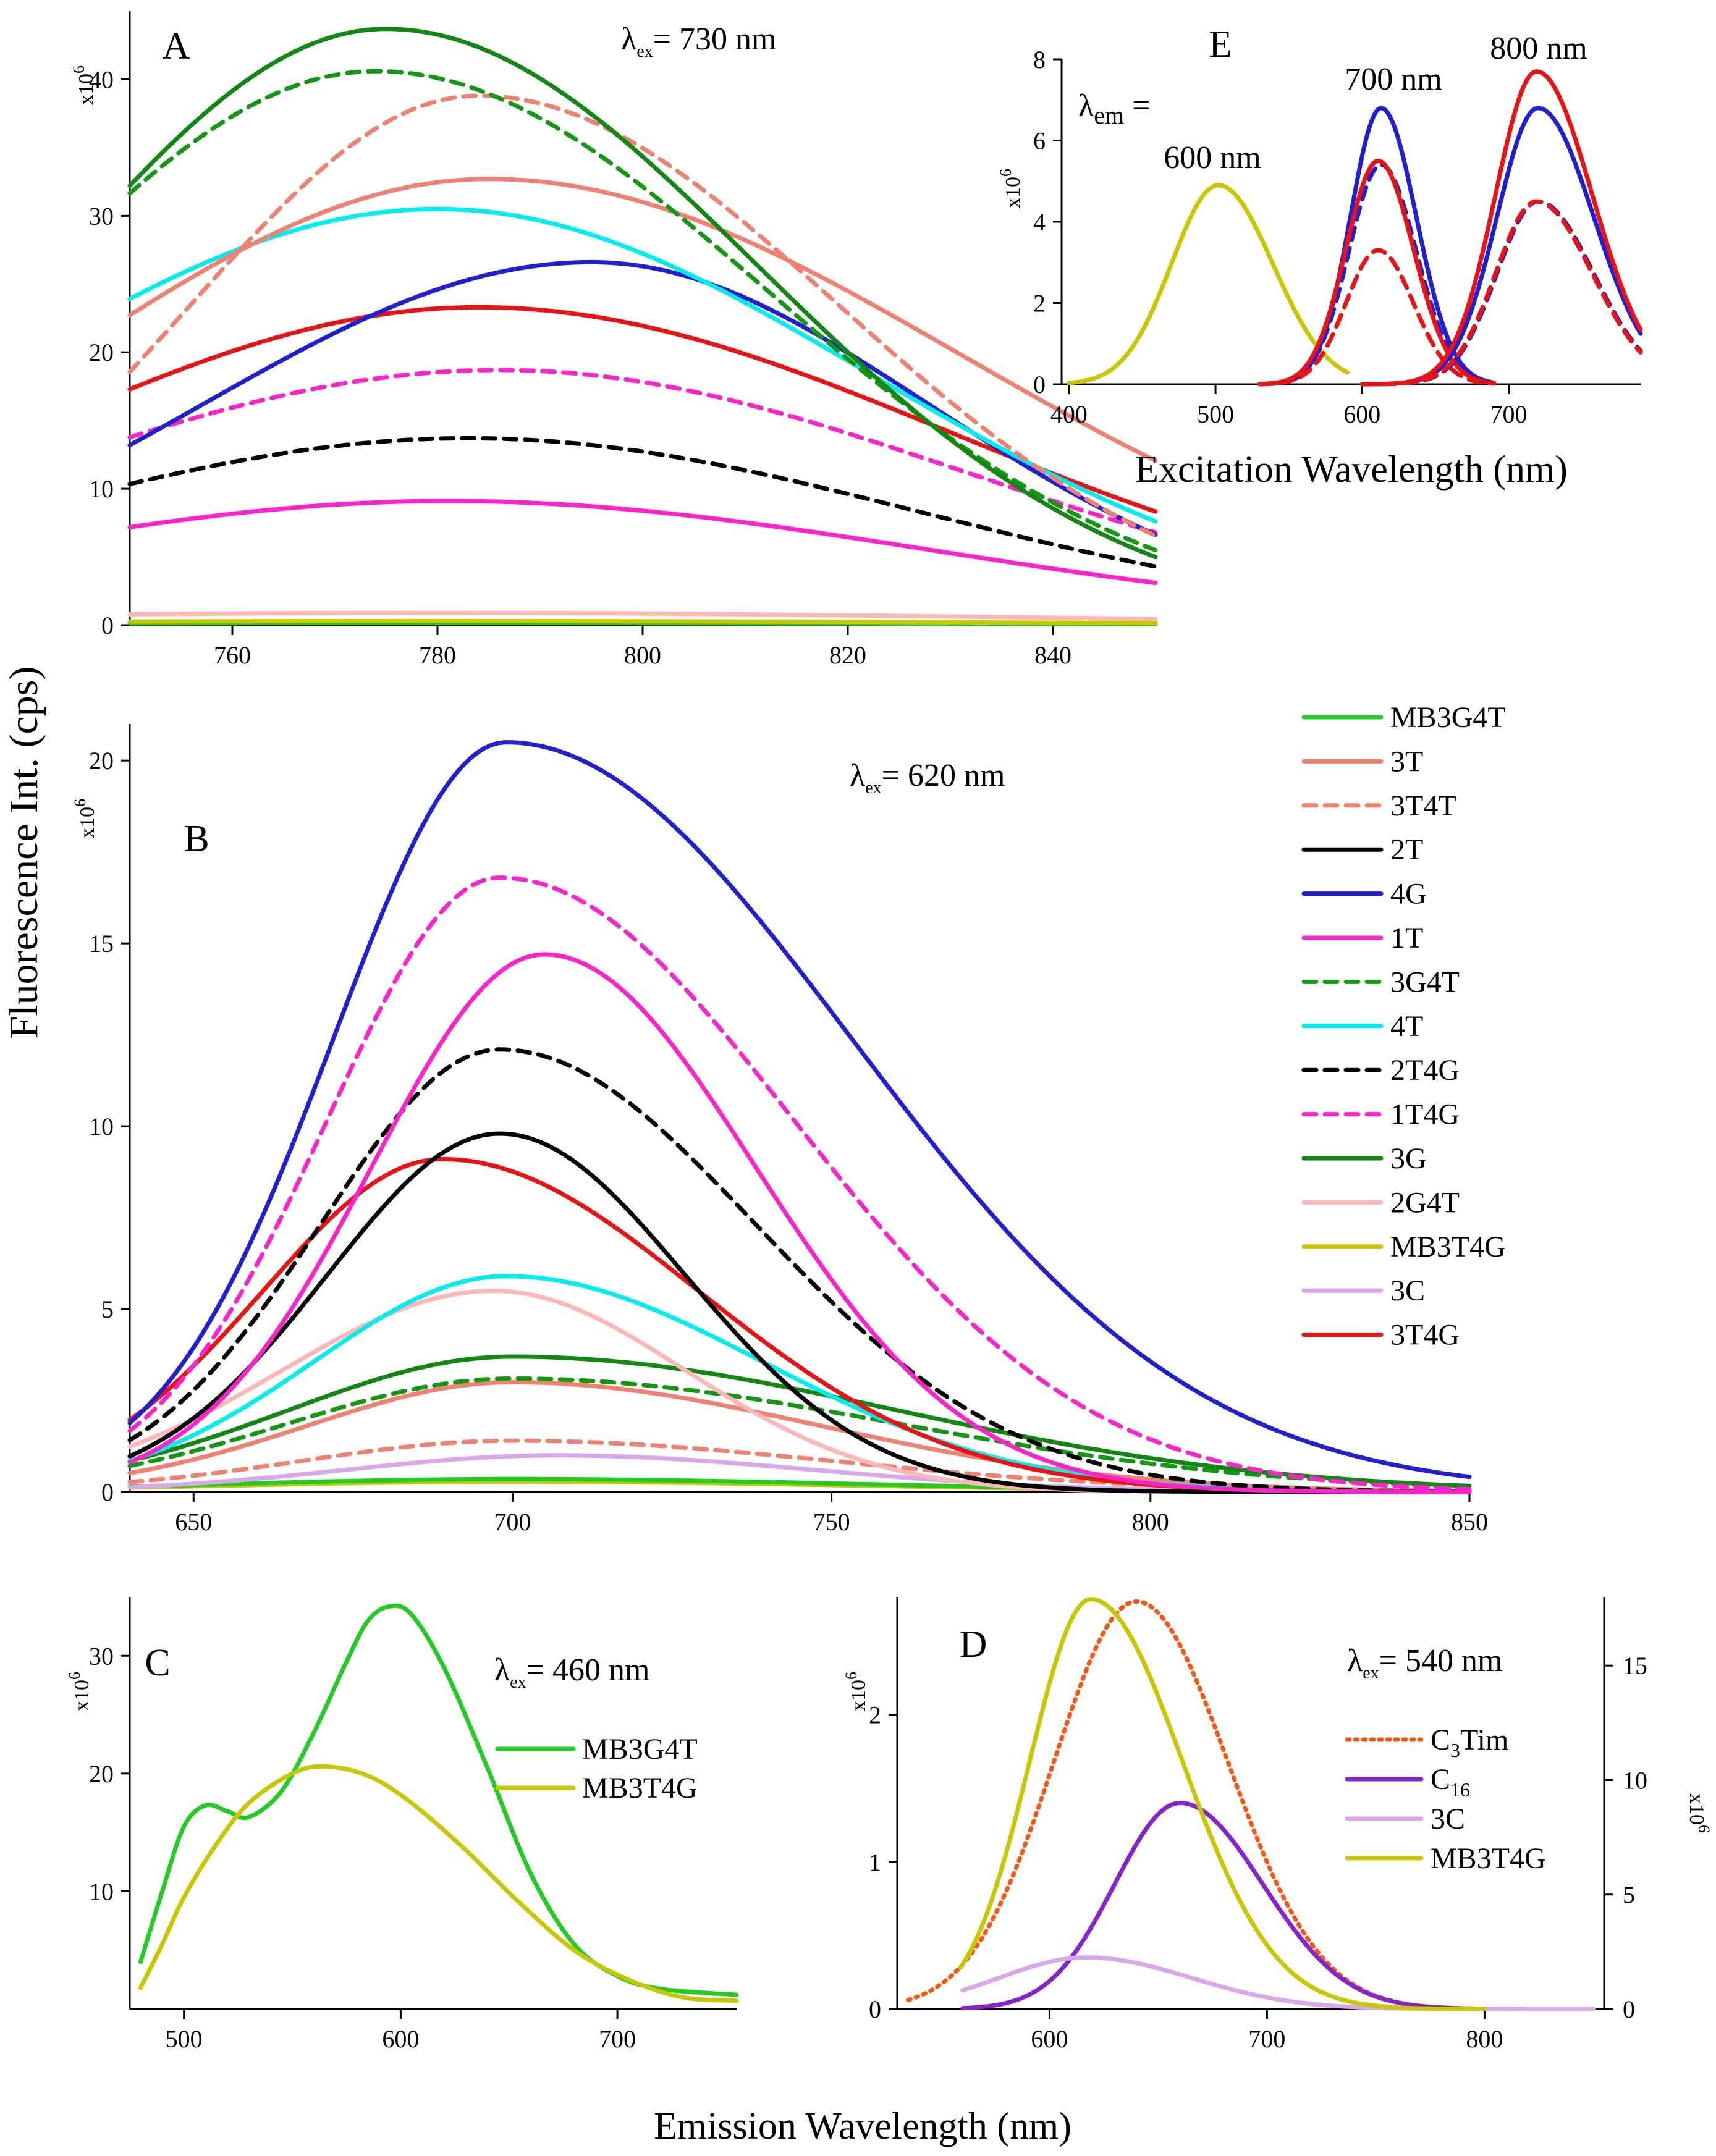 This screenshot has width=1716, height=2156. Describe the element at coordinates (1450, 1782) in the screenshot. I see `legend-label: C16` at that location.